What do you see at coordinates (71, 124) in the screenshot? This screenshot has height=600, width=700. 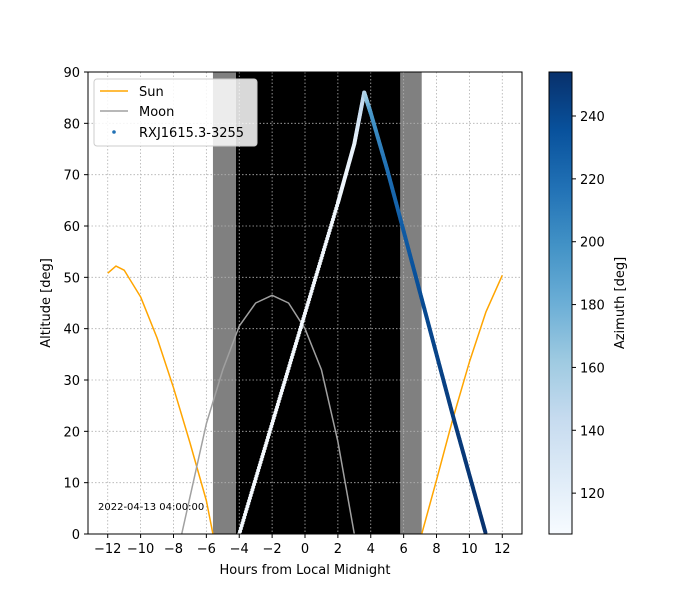 I see `y-tick-label: 80` at bounding box center [71, 124].